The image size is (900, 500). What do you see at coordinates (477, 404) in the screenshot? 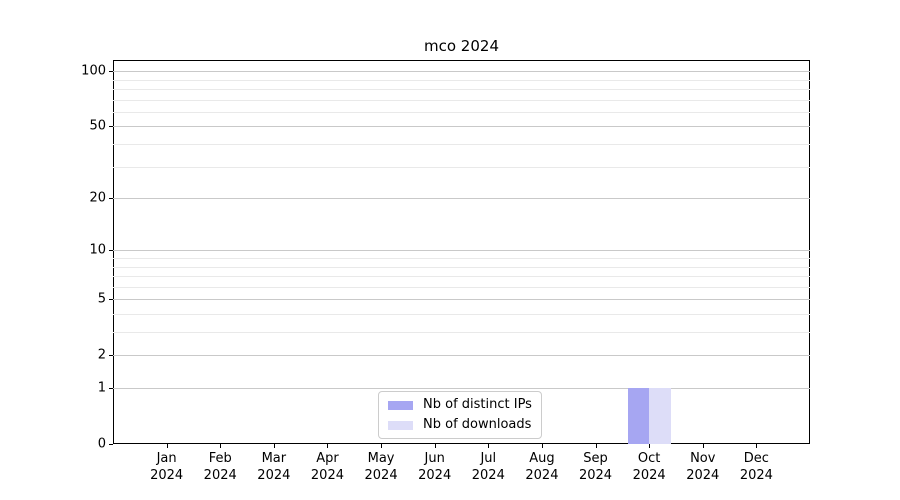
I see `legend-label: Nb of distinct IPs` at bounding box center [477, 404].